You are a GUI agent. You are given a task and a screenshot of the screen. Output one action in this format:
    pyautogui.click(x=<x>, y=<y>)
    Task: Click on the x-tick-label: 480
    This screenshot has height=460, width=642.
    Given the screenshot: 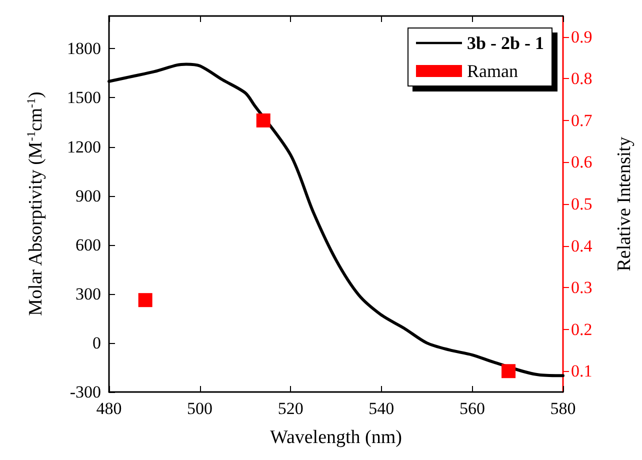 What is the action you would take?
    pyautogui.click(x=109, y=408)
    